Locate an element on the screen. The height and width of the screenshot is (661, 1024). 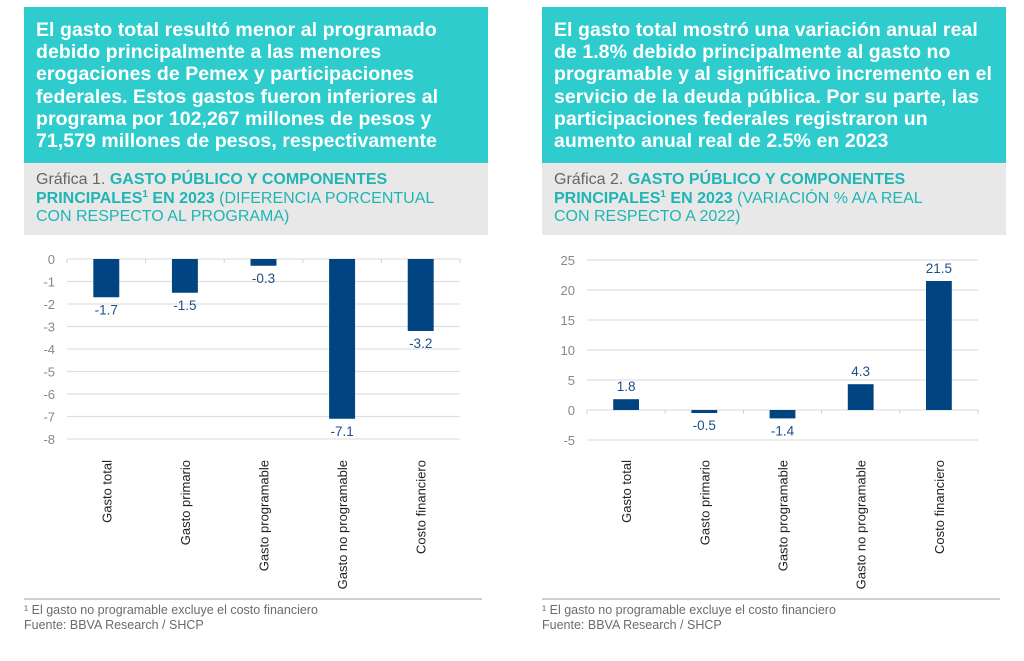
chart-subtitle: (DIFERENCIA PORCENTUAL is located at coordinates (327, 198).